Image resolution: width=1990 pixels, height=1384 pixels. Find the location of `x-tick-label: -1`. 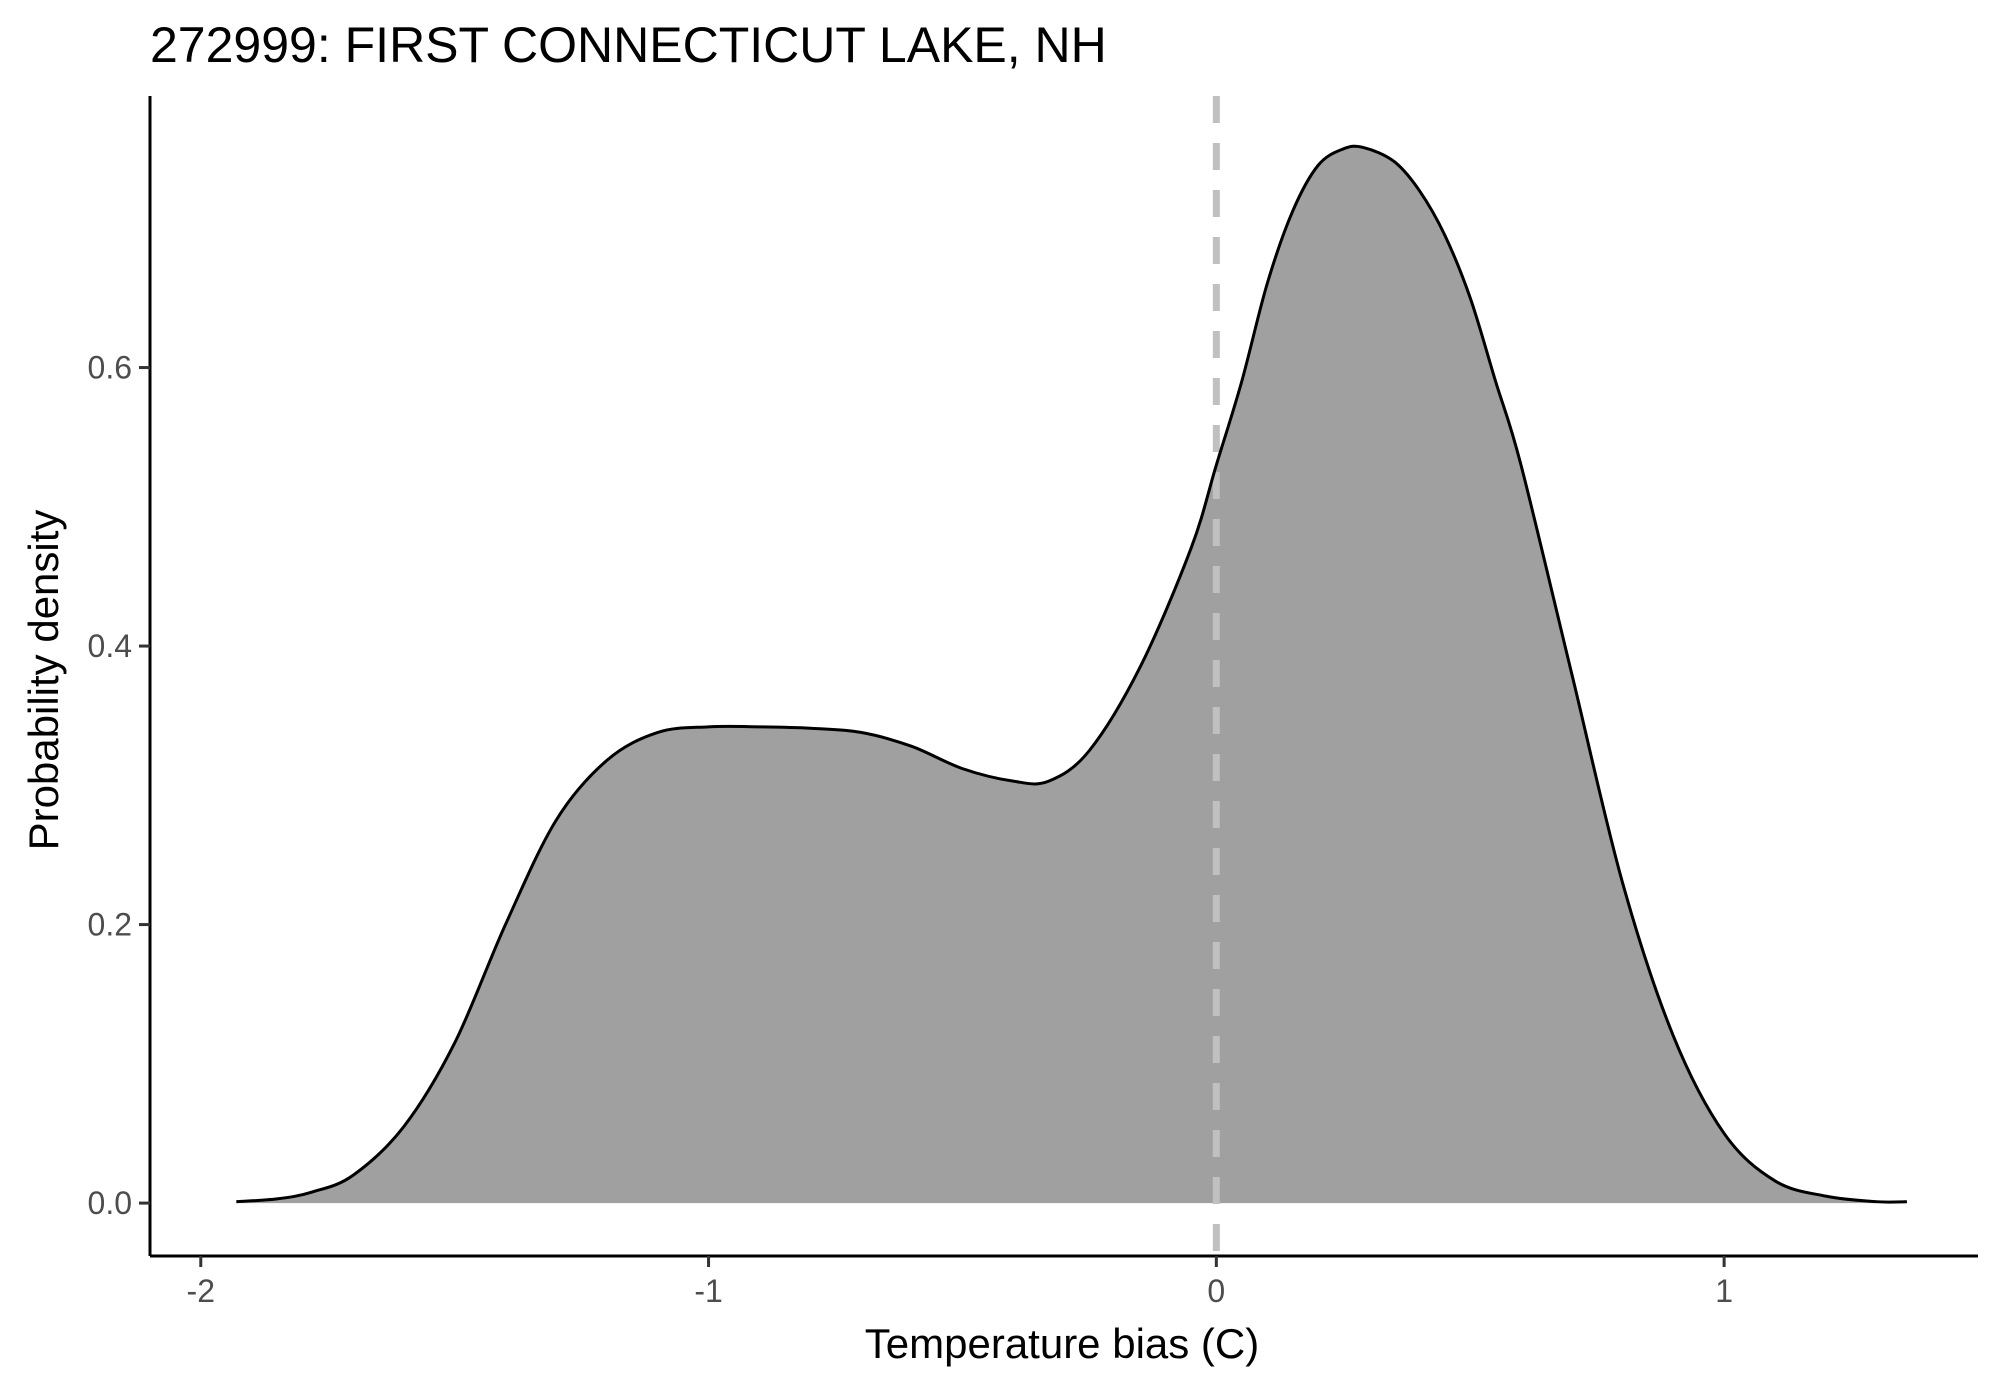

x-tick-label: -1 is located at coordinates (708, 1291).